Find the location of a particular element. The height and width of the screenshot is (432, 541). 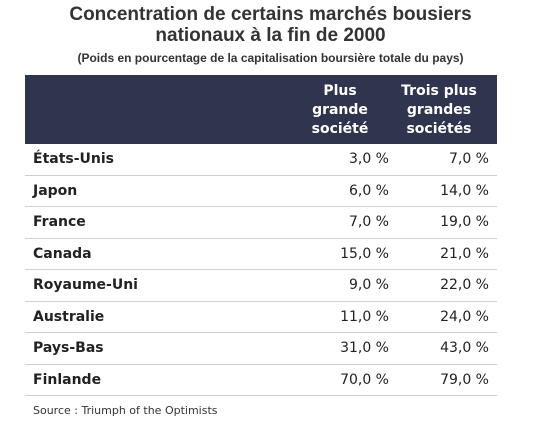

three-largest-value: 22,0 % is located at coordinates (464, 285).